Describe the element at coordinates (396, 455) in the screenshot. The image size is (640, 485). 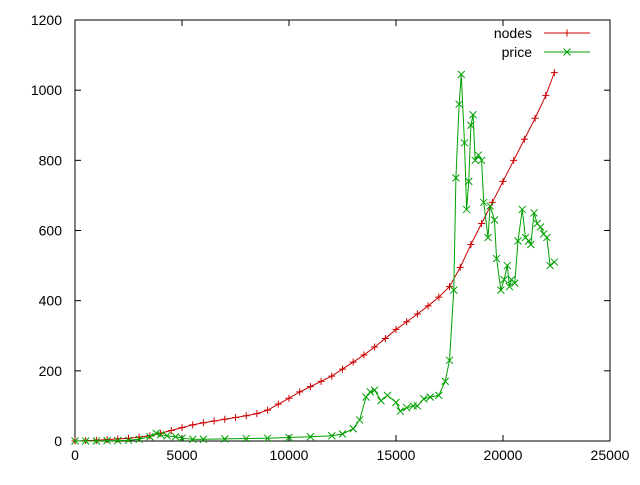
I see `x-tick-label: 15000` at that location.